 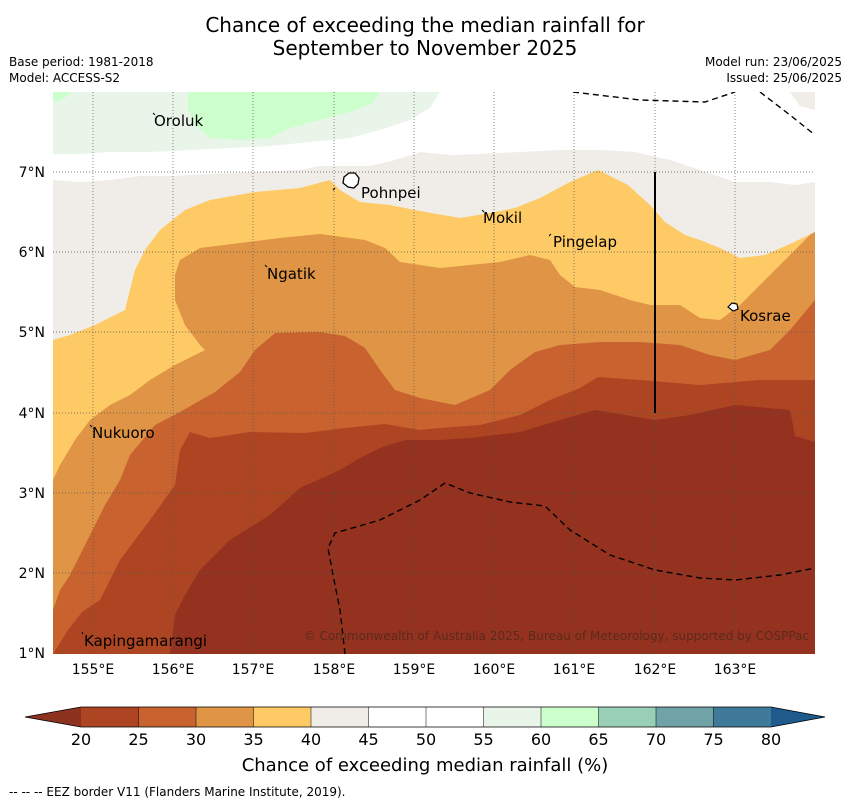 I want to click on x-tick-159: 159°E, so click(x=414, y=670).